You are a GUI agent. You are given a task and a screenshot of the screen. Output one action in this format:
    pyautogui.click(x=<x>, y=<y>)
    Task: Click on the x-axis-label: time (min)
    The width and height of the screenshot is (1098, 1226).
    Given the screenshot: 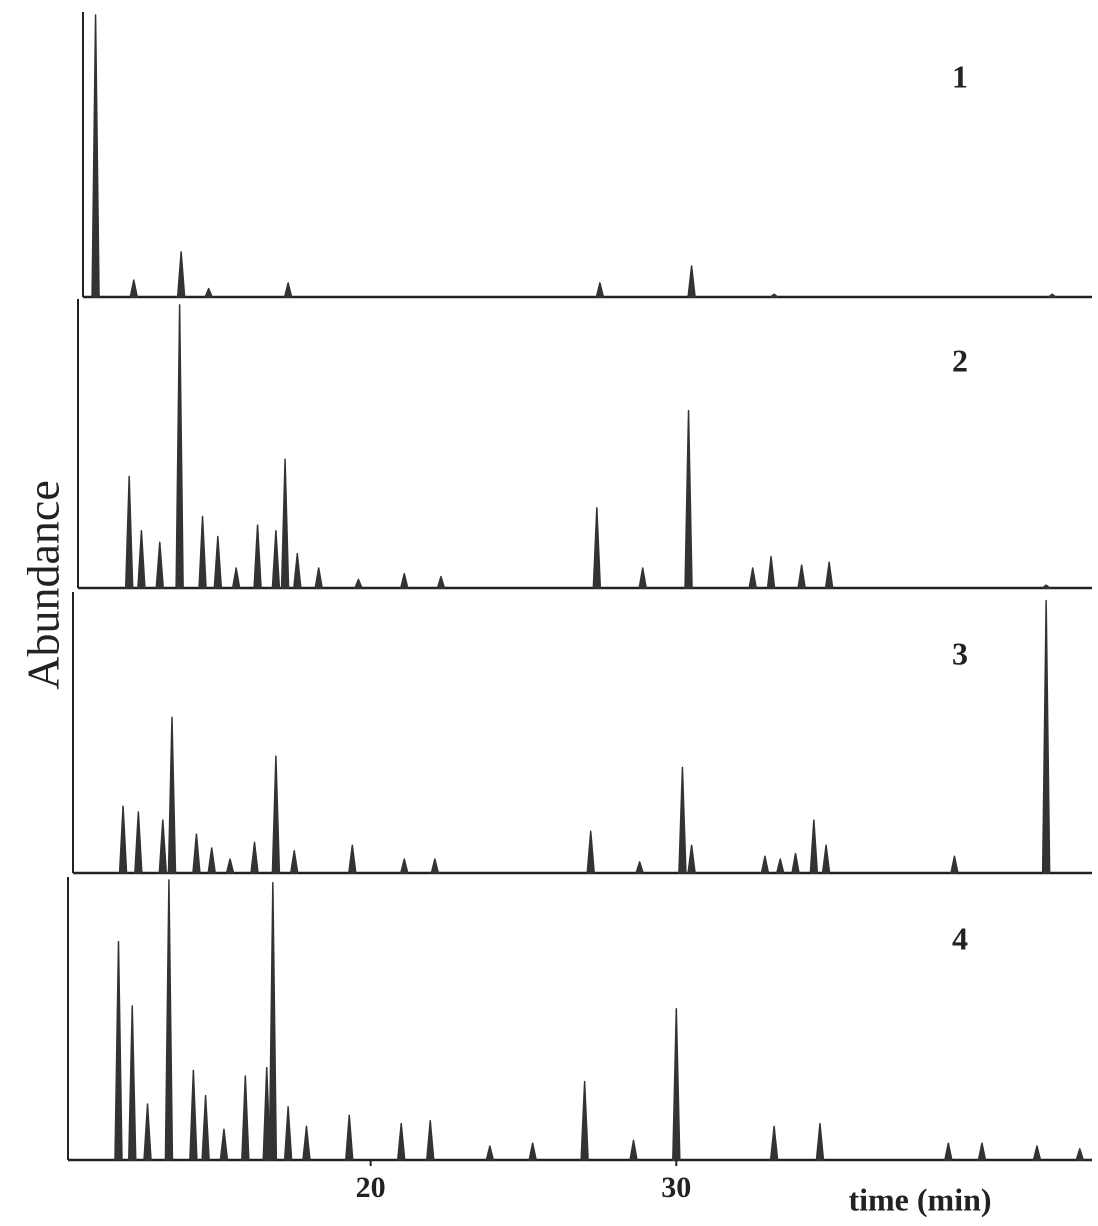 What is the action you would take?
    pyautogui.click(x=919, y=1199)
    